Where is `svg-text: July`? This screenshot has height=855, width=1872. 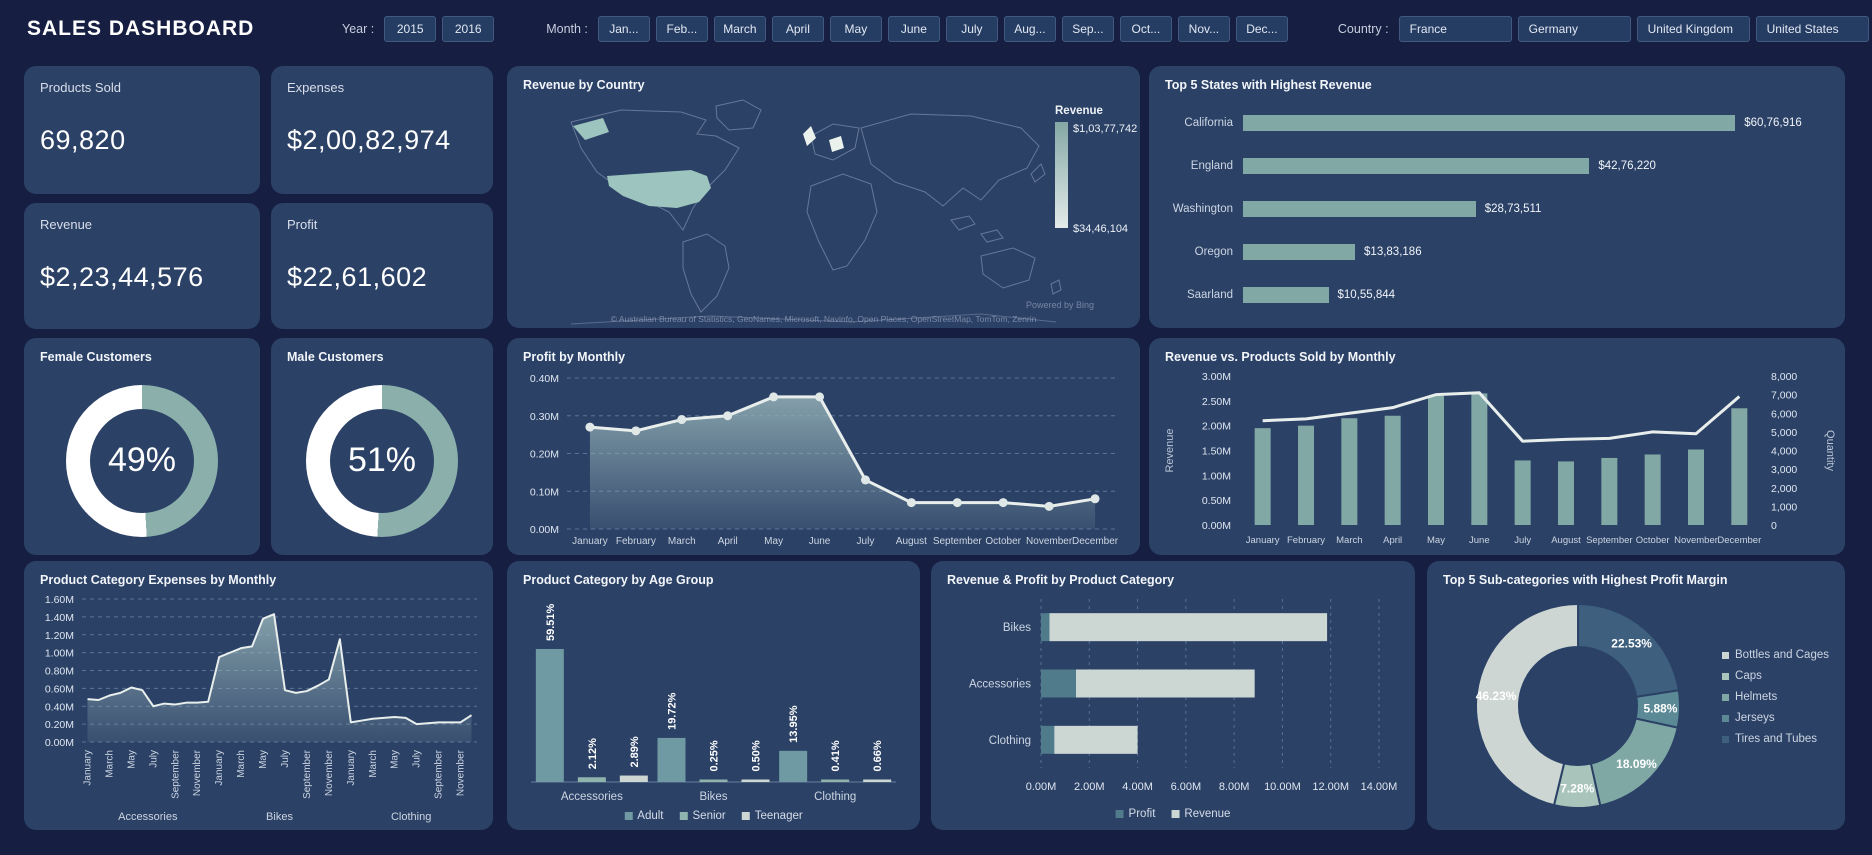 svg-text: July is located at coordinates (1522, 540).